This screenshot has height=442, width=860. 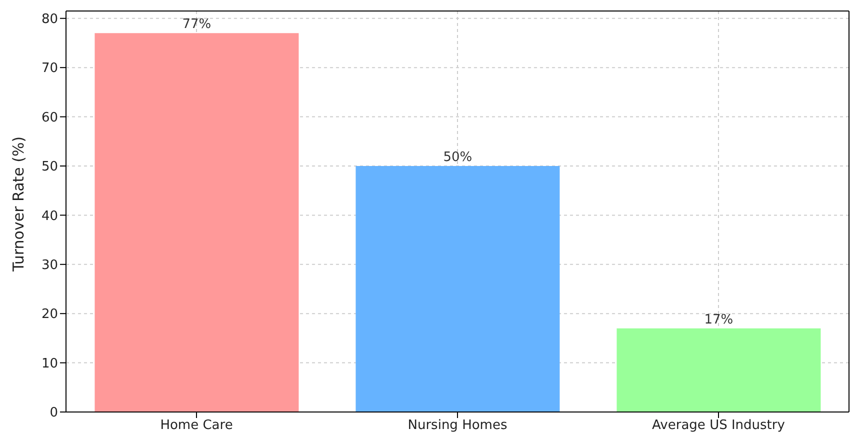 I want to click on y-tick-label: 40, so click(x=49, y=216).